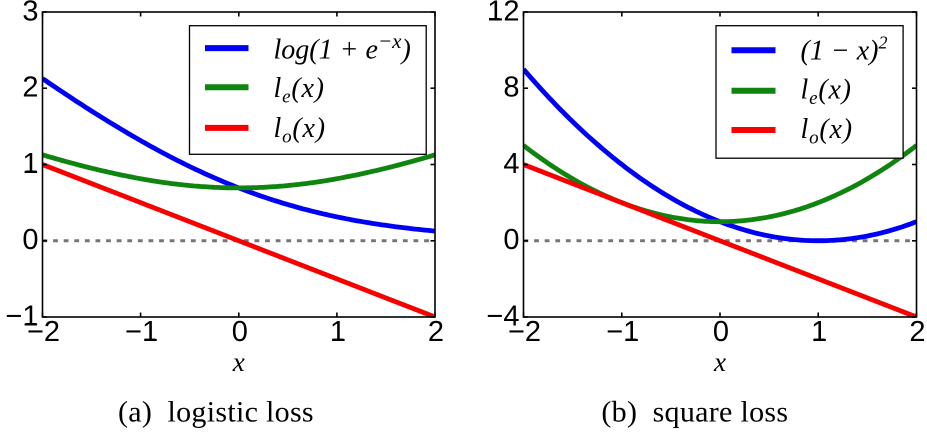 This screenshot has width=927, height=432. Describe the element at coordinates (216, 412) in the screenshot. I see `svg-text: (a) logistic loss` at that location.